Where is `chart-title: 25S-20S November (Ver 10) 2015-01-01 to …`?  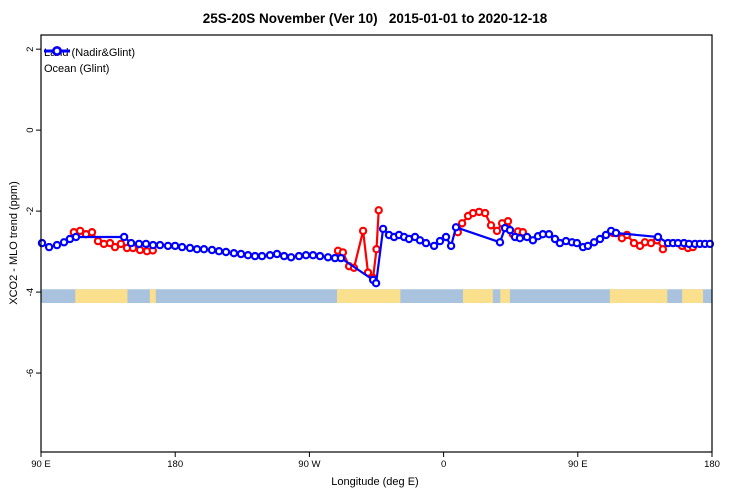
chart-title: 25S-20S November (Ver 10) 2015-01-01 to … is located at coordinates (375, 18).